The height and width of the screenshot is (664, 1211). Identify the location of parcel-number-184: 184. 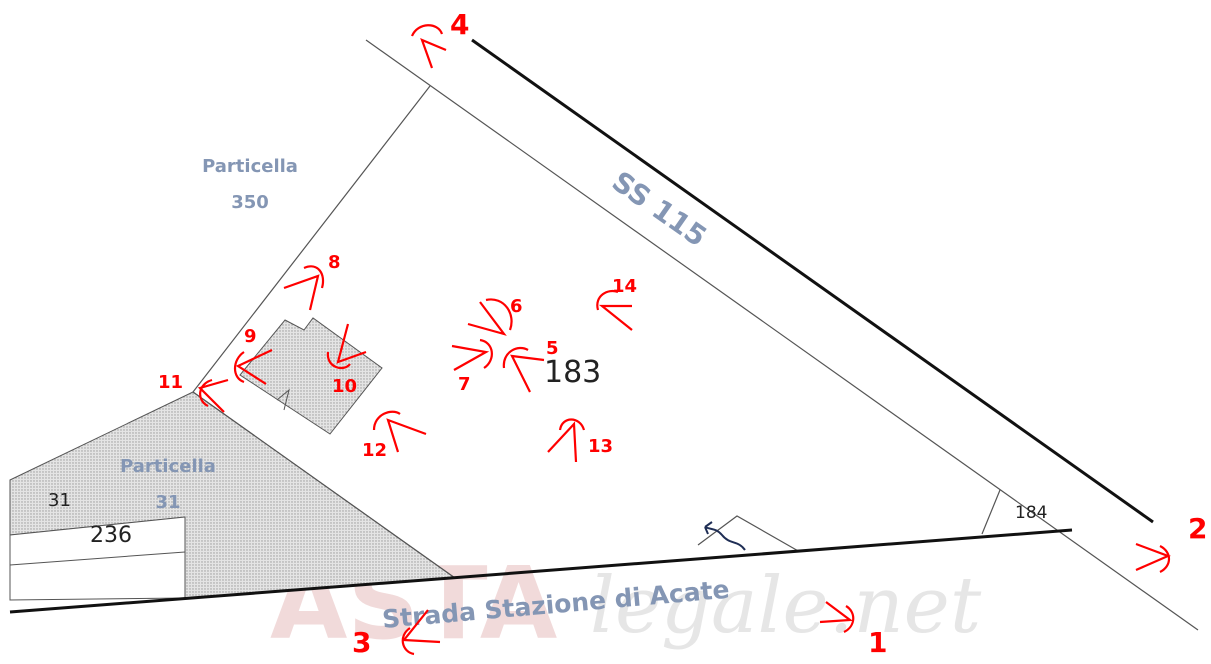
(1031, 513).